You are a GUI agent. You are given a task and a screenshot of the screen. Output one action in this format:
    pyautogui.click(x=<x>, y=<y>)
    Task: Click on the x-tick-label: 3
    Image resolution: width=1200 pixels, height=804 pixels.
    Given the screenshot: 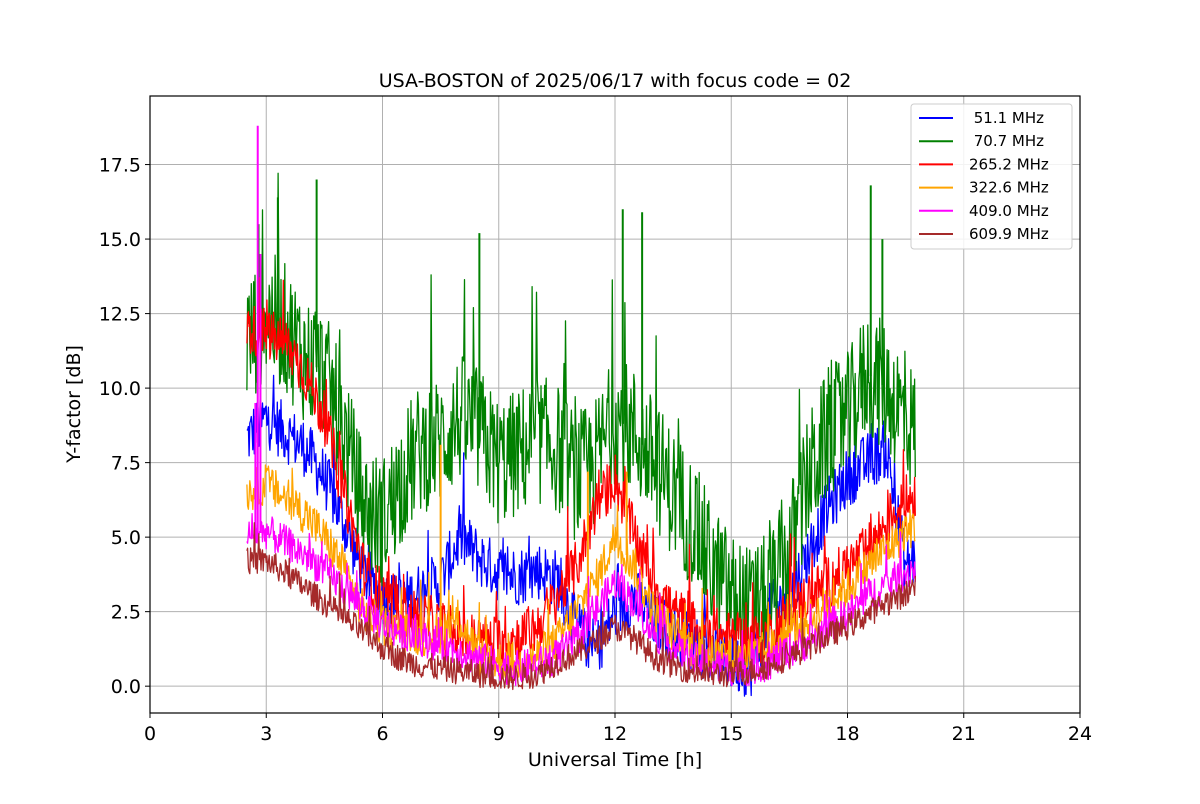 What is the action you would take?
    pyautogui.click(x=266, y=734)
    